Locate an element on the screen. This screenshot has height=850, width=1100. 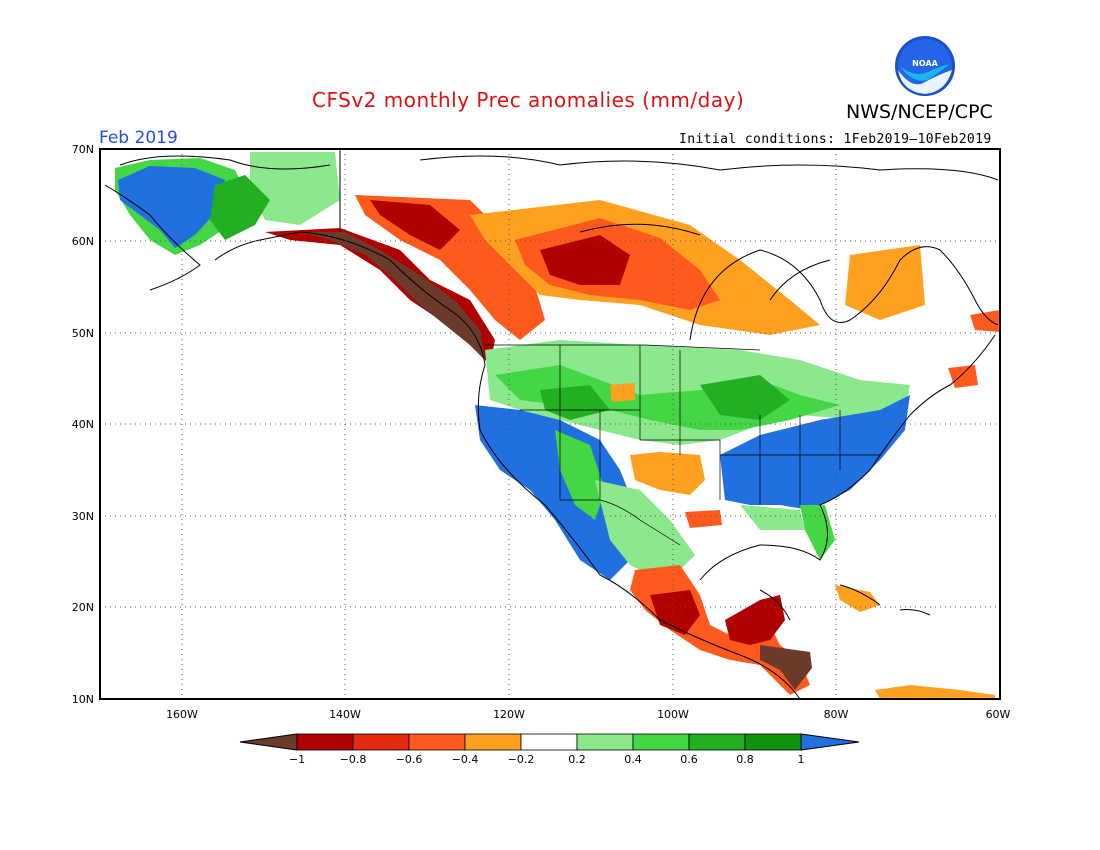
logo-text: NOAA is located at coordinates (925, 63).